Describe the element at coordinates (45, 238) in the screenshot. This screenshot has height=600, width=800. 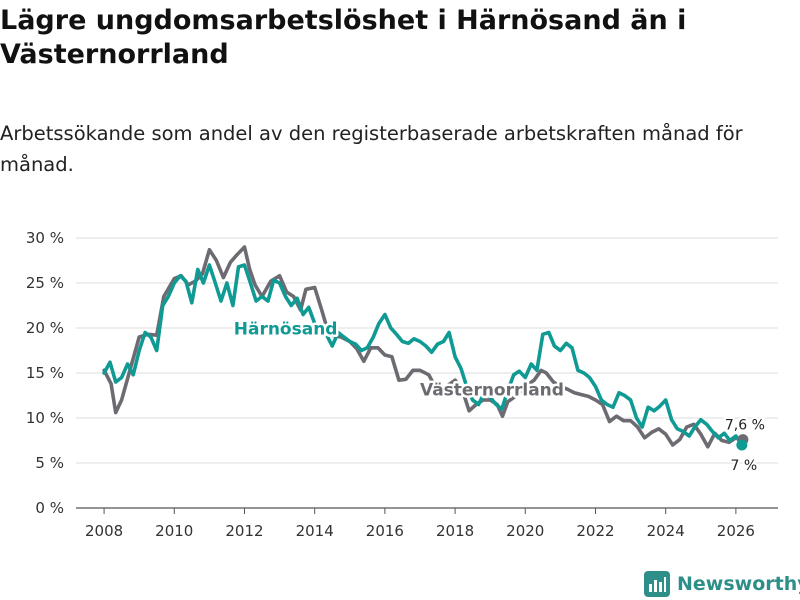
I see `y-tick-label: 30 %` at that location.